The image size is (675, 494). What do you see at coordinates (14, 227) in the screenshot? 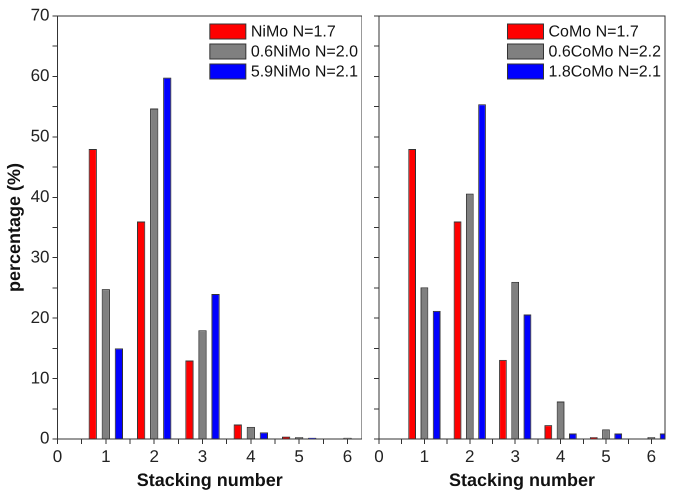
I see `y-axis-title: percentage (%)` at bounding box center [14, 227].